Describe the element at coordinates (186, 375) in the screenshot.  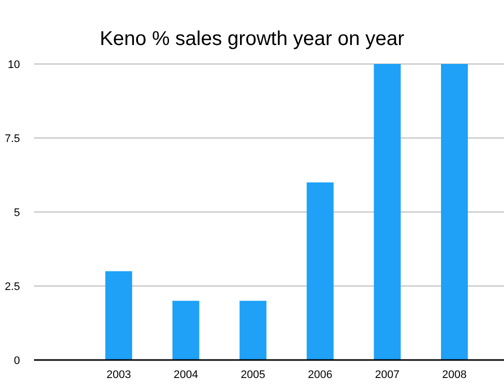
I see `x-tick-label: 2004` at that location.